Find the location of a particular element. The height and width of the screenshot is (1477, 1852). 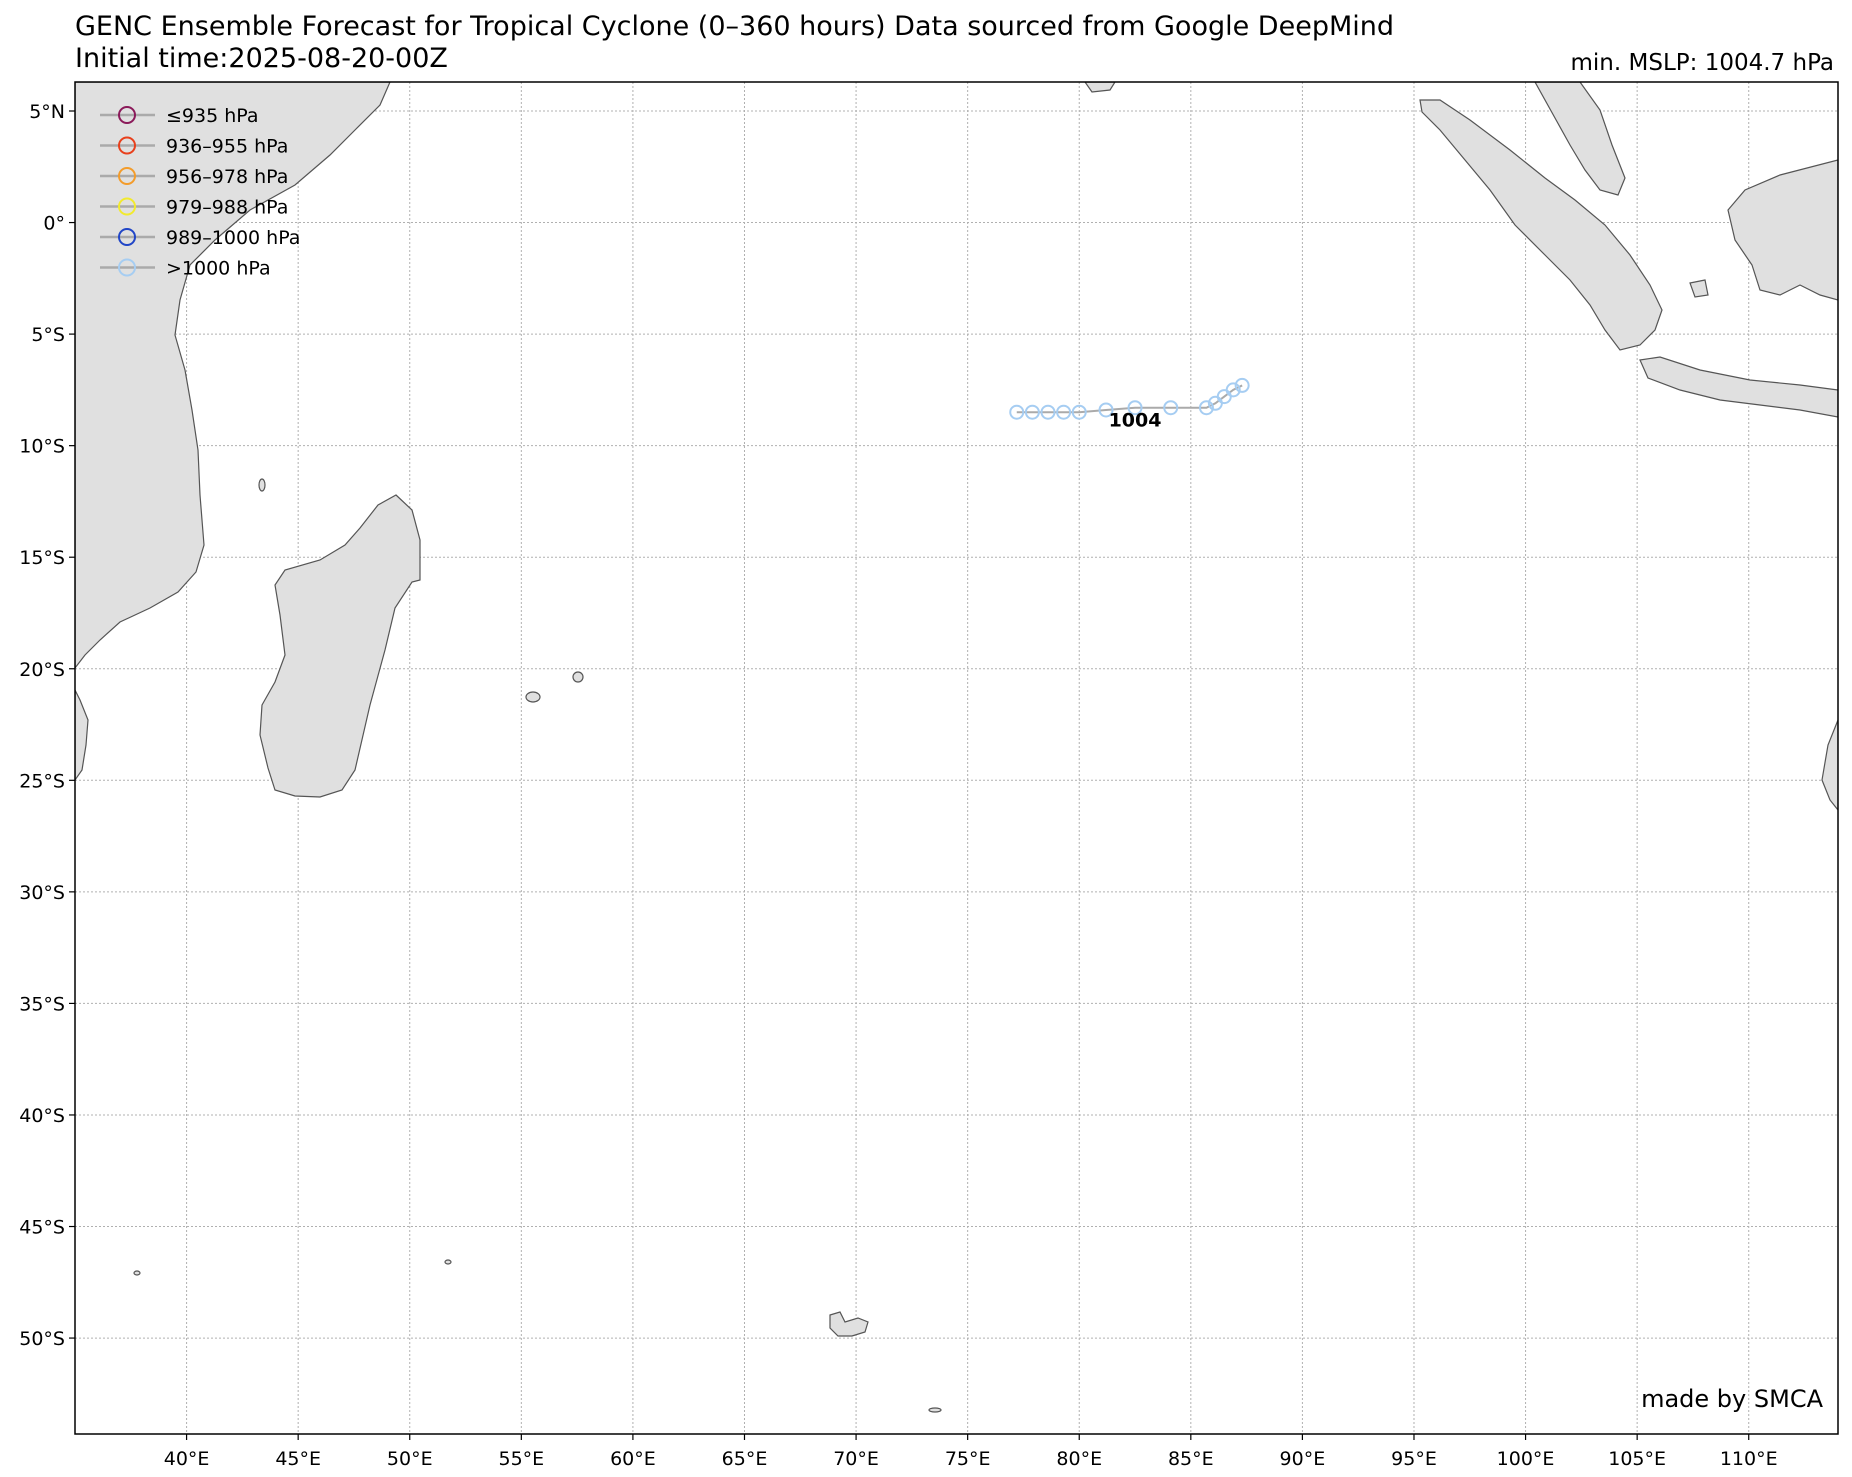

land-sri-lanka is located at coordinates (1100, 87).